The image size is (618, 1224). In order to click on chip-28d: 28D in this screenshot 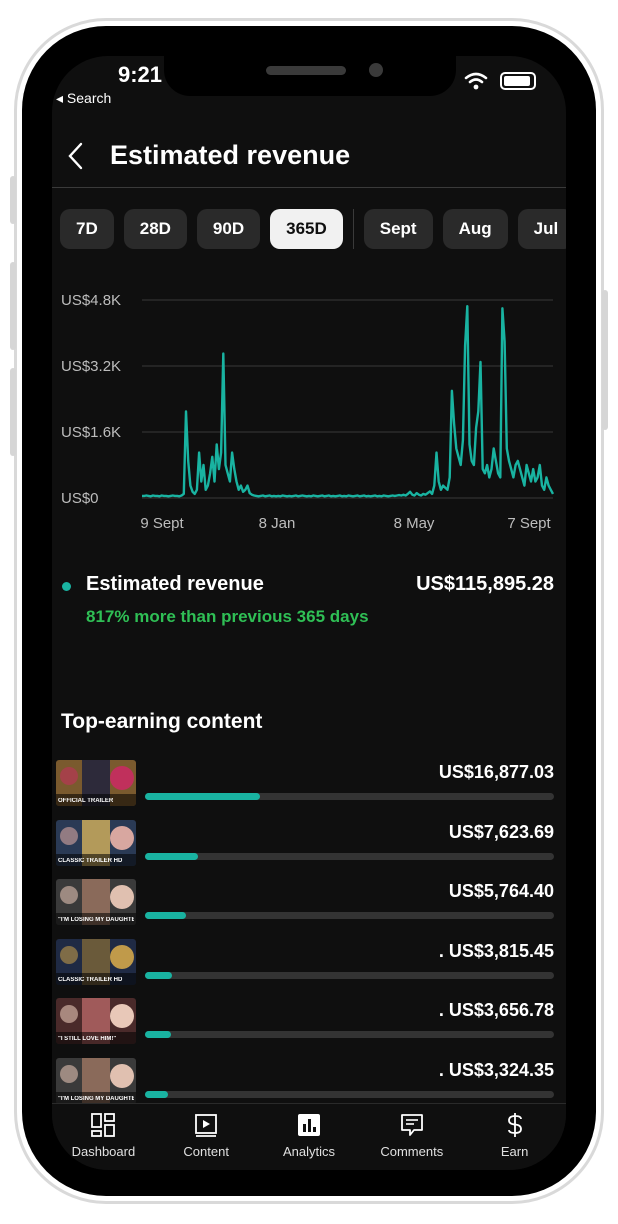, I will do `click(155, 229)`.